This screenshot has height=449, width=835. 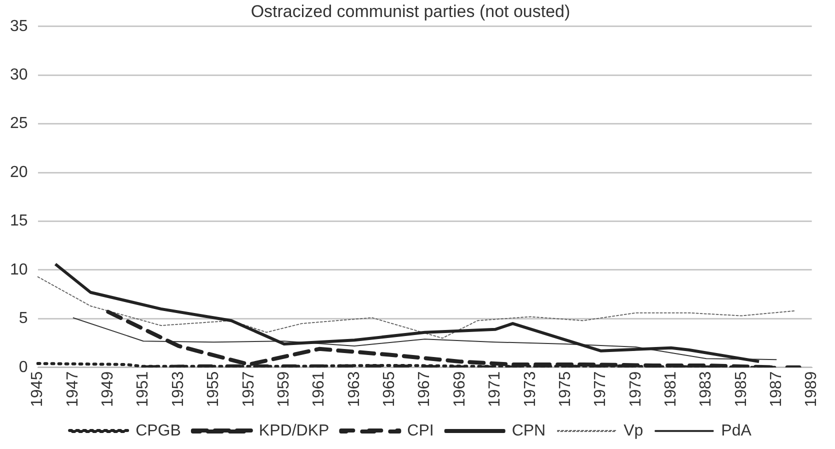 What do you see at coordinates (777, 389) in the screenshot?
I see `x-tick-label: 1987` at bounding box center [777, 389].